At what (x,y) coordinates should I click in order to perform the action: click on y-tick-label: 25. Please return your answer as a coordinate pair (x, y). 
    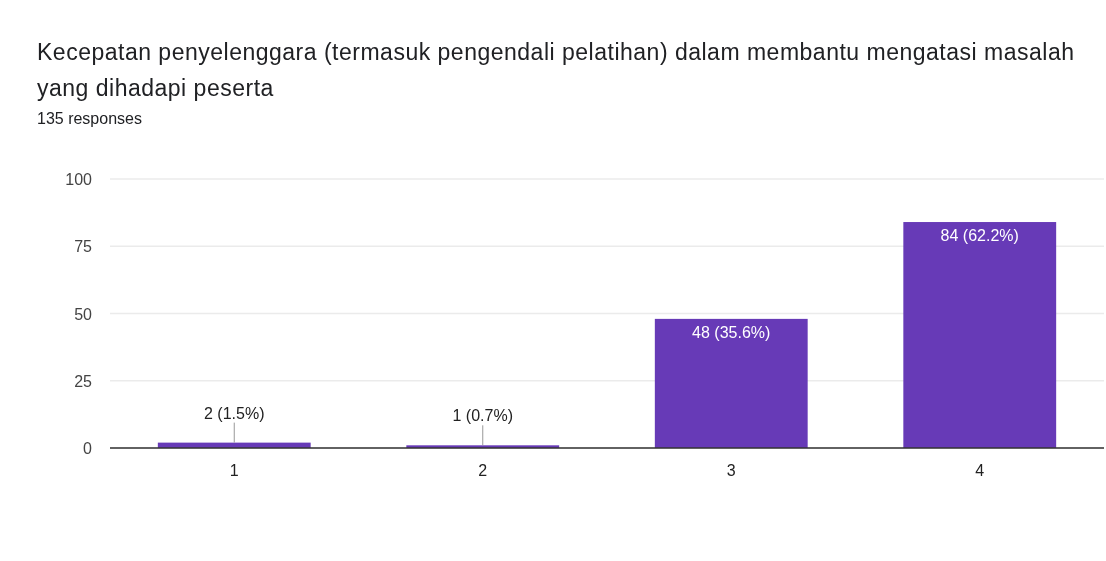
    Looking at the image, I should click on (83, 381).